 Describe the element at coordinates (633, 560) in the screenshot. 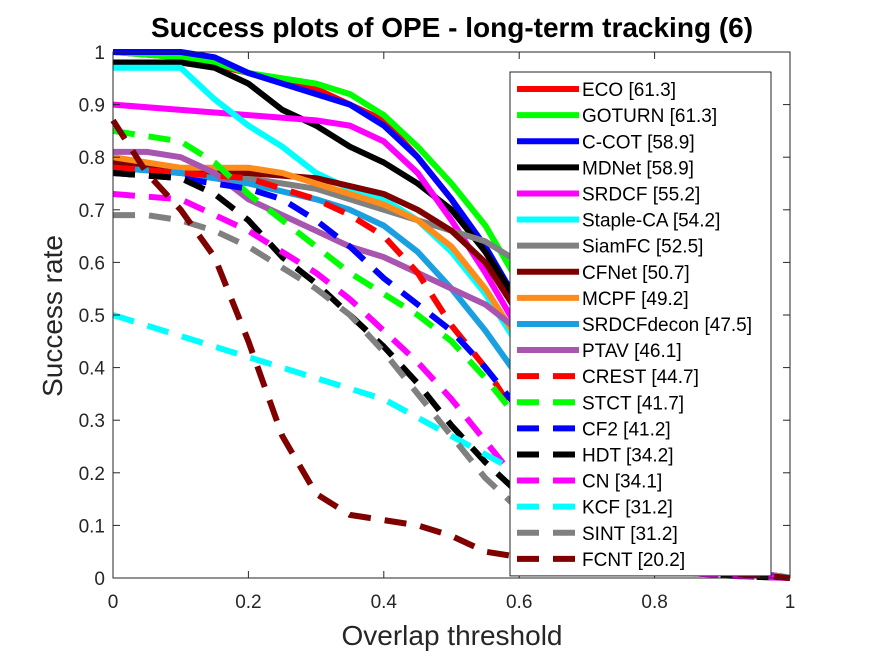

I see `legend-label: FCNT [20.2]` at that location.